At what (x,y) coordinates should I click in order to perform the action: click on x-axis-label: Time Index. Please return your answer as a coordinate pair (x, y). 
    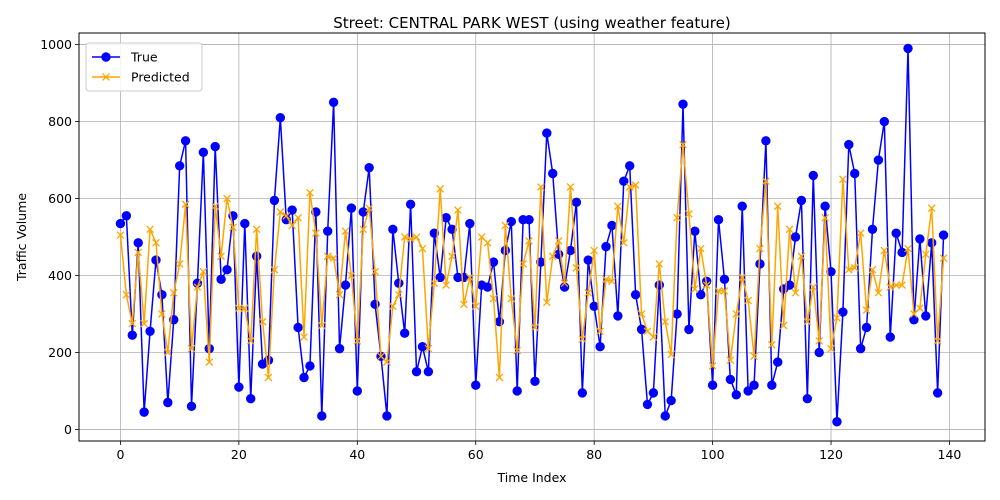
    Looking at the image, I should click on (532, 477).